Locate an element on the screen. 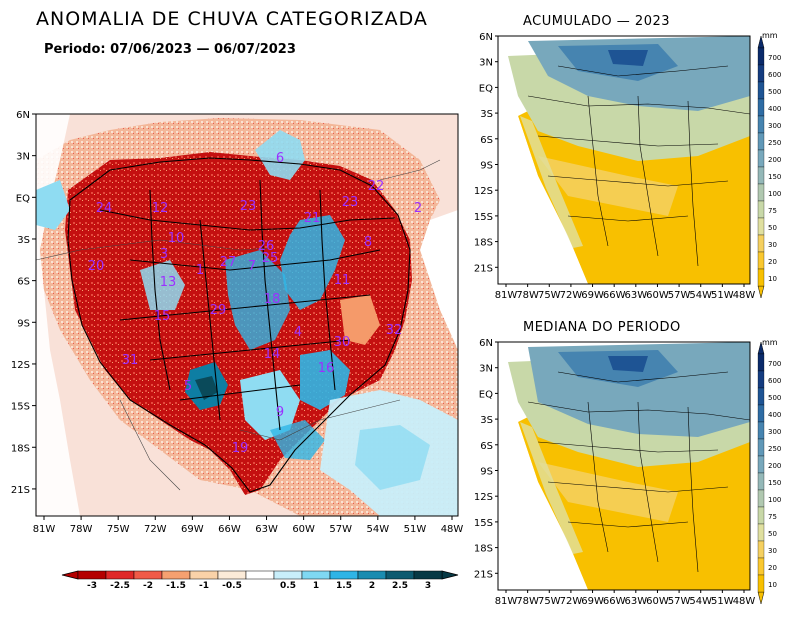 Image resolution: width=800 pixels, height=618 pixels. lat-tick-label: 21S is located at coordinates (483, 574).